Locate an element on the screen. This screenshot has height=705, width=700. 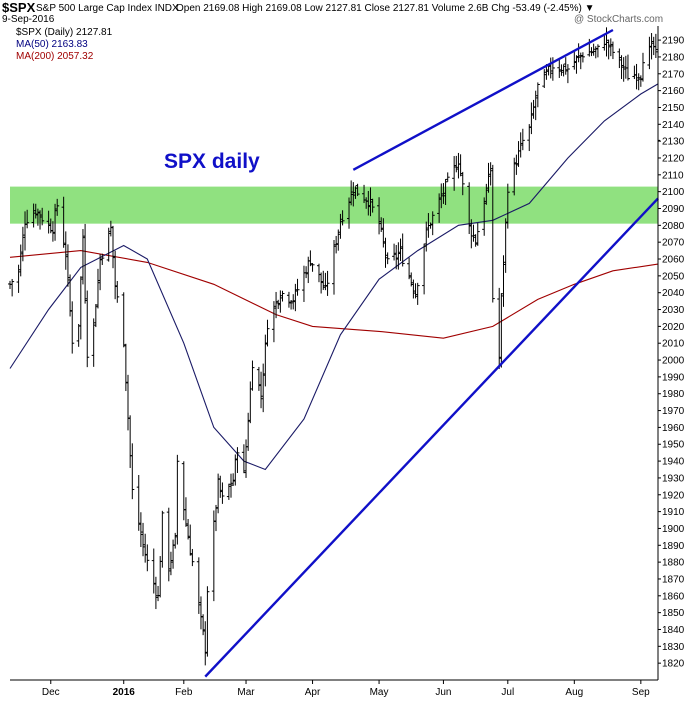
y-tick-label: 1840 is located at coordinates (673, 630).